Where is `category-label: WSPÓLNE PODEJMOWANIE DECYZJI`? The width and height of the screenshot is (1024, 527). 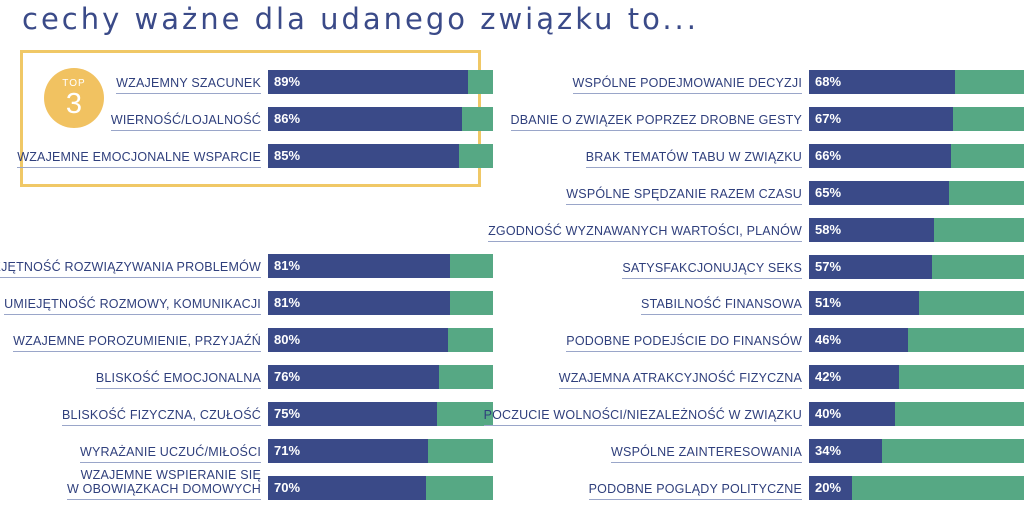
category-label: WSPÓLNE PODEJMOWANIE DECYZJI is located at coordinates (687, 85).